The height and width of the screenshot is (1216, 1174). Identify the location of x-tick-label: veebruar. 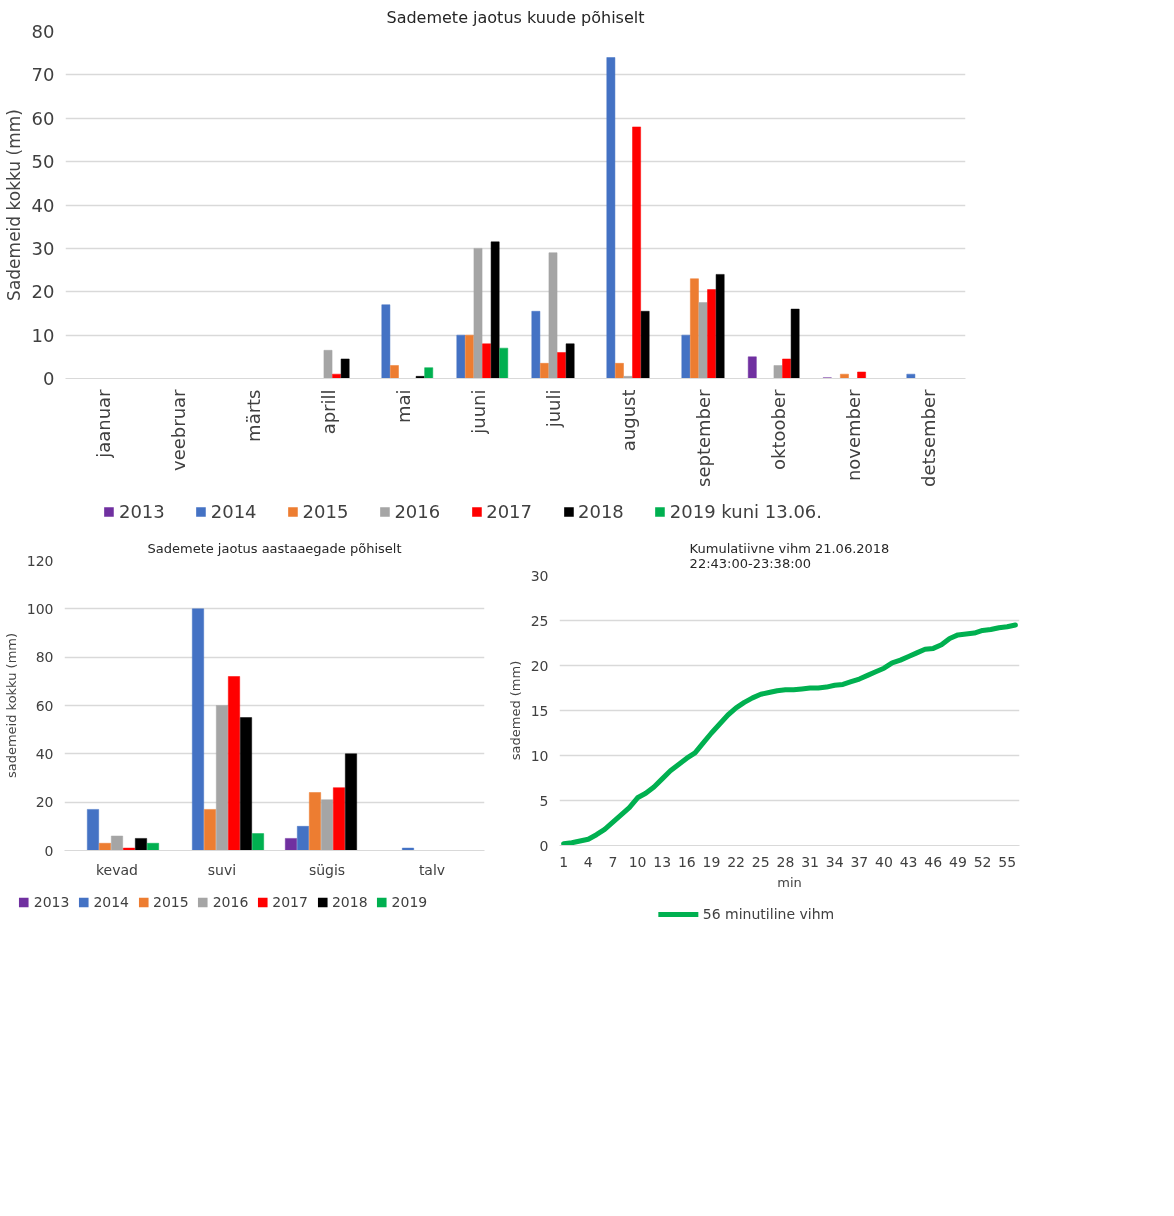
(178, 429).